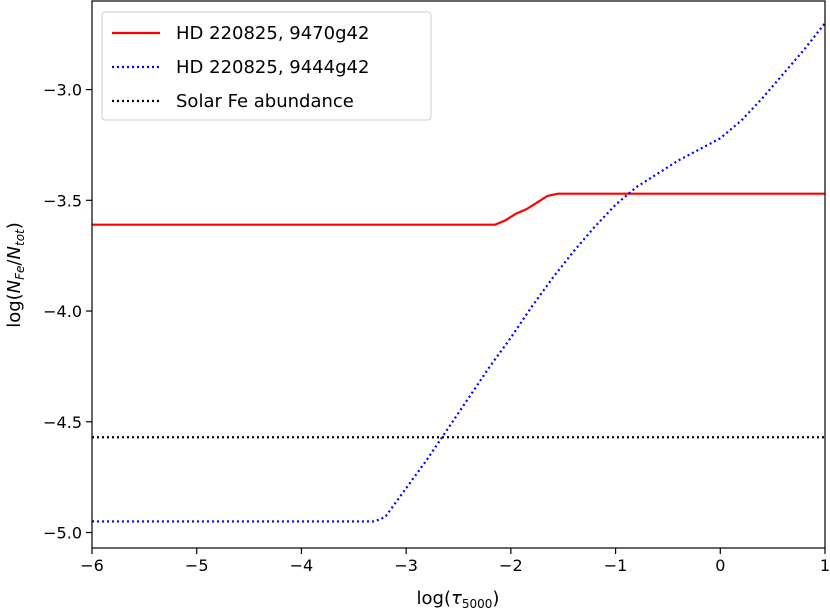 The height and width of the screenshot is (610, 830). I want to click on x-axis-label: log(τ5000), so click(458, 599).